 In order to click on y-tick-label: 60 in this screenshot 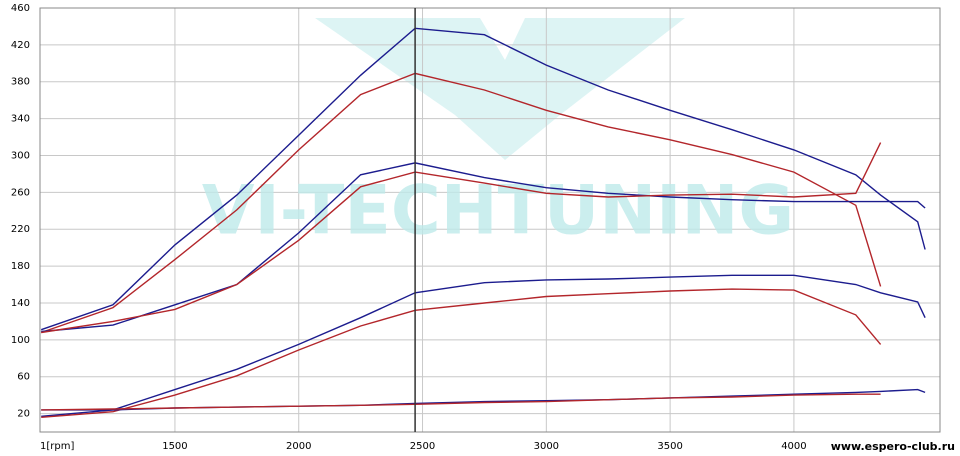, I will do `click(23, 377)`.